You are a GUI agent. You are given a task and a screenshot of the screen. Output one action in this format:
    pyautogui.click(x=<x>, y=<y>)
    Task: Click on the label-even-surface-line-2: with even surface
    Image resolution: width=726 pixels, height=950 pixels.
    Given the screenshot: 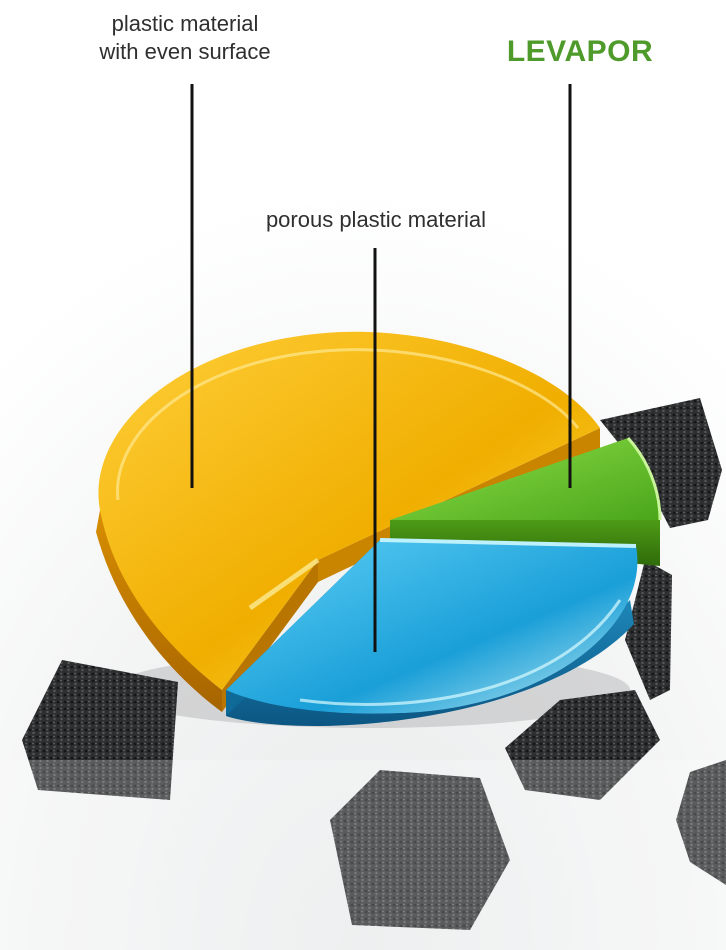 What is the action you would take?
    pyautogui.click(x=185, y=51)
    